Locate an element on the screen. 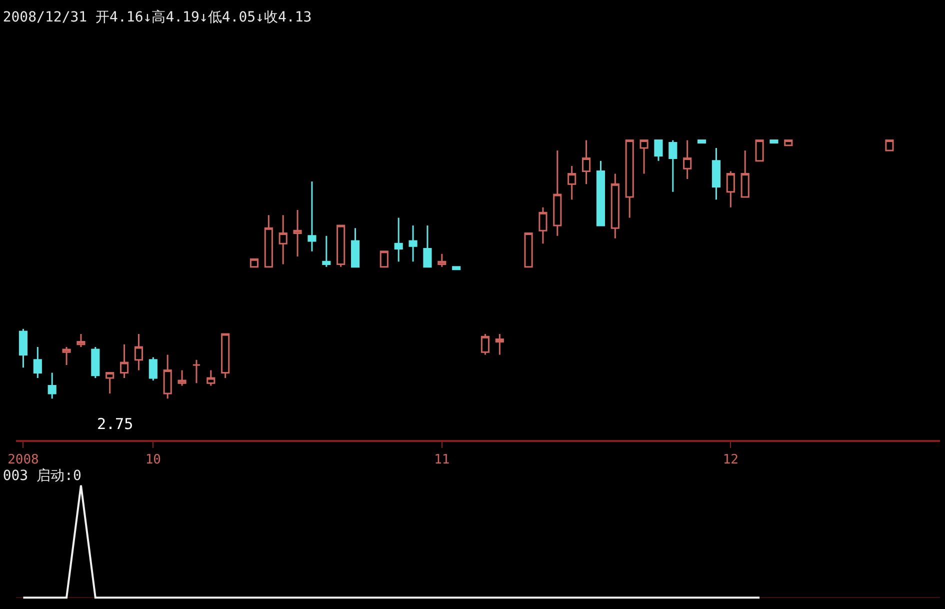  x-tick-label: 11 is located at coordinates (442, 460).